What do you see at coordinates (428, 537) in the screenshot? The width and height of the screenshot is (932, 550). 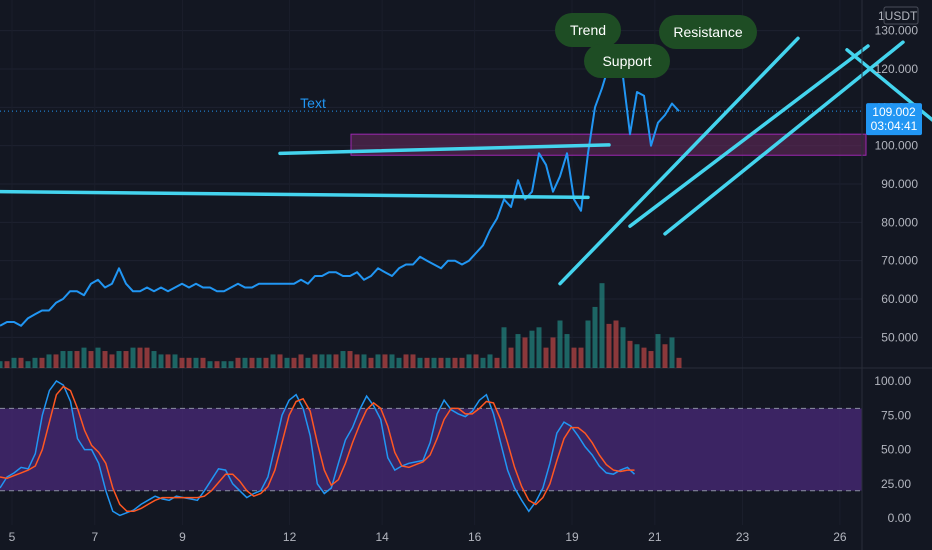 I see `time-axis: 5 7 9 12 14 16 19 21 23 26` at bounding box center [428, 537].